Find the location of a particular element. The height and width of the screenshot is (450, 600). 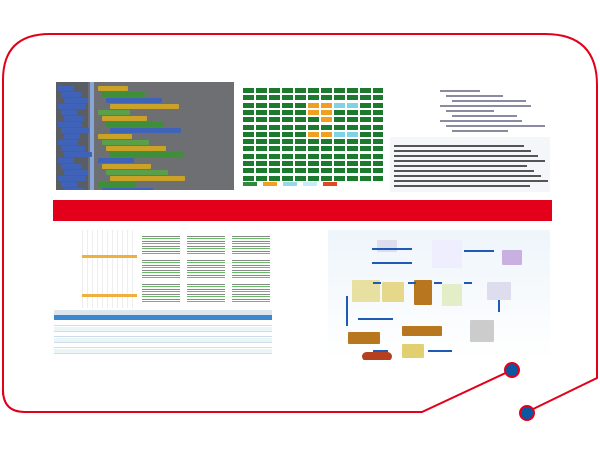

table-row-selected is located at coordinates (163, 317).